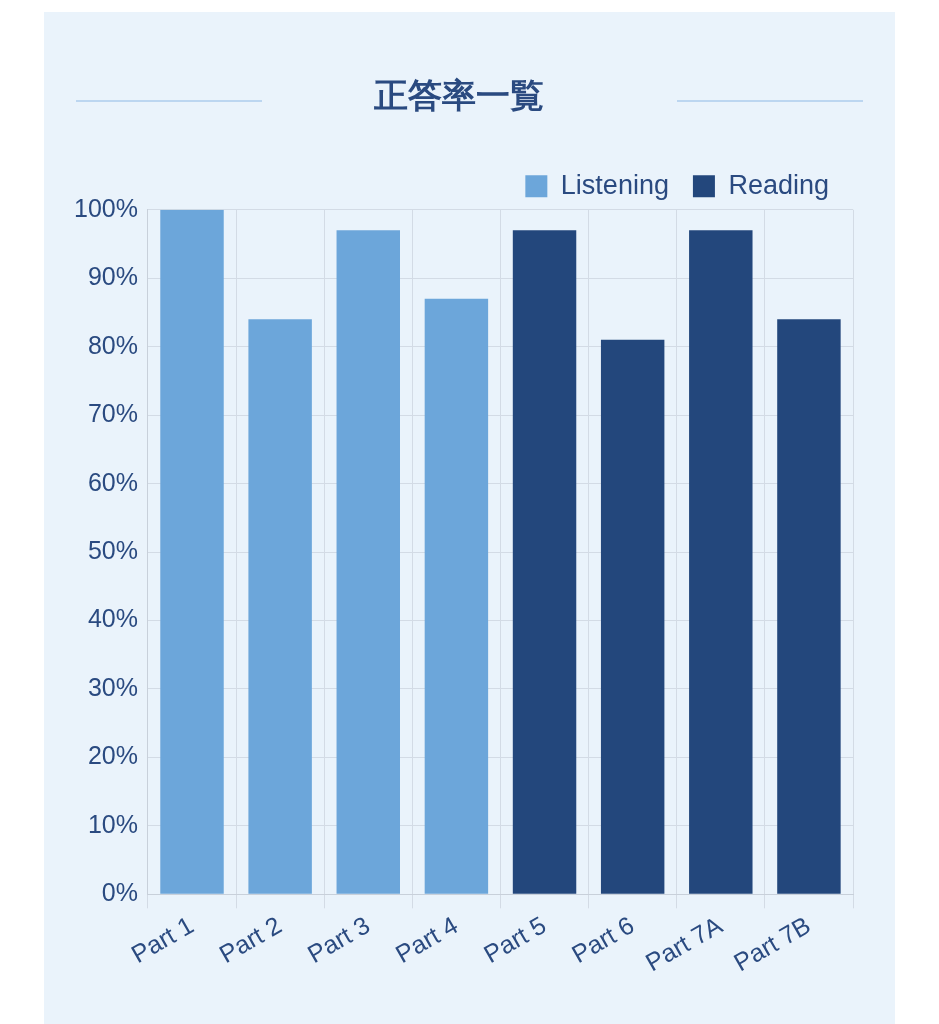 This screenshot has height=1024, width=939. I want to click on x-tick-label: Part 3, so click(338, 939).